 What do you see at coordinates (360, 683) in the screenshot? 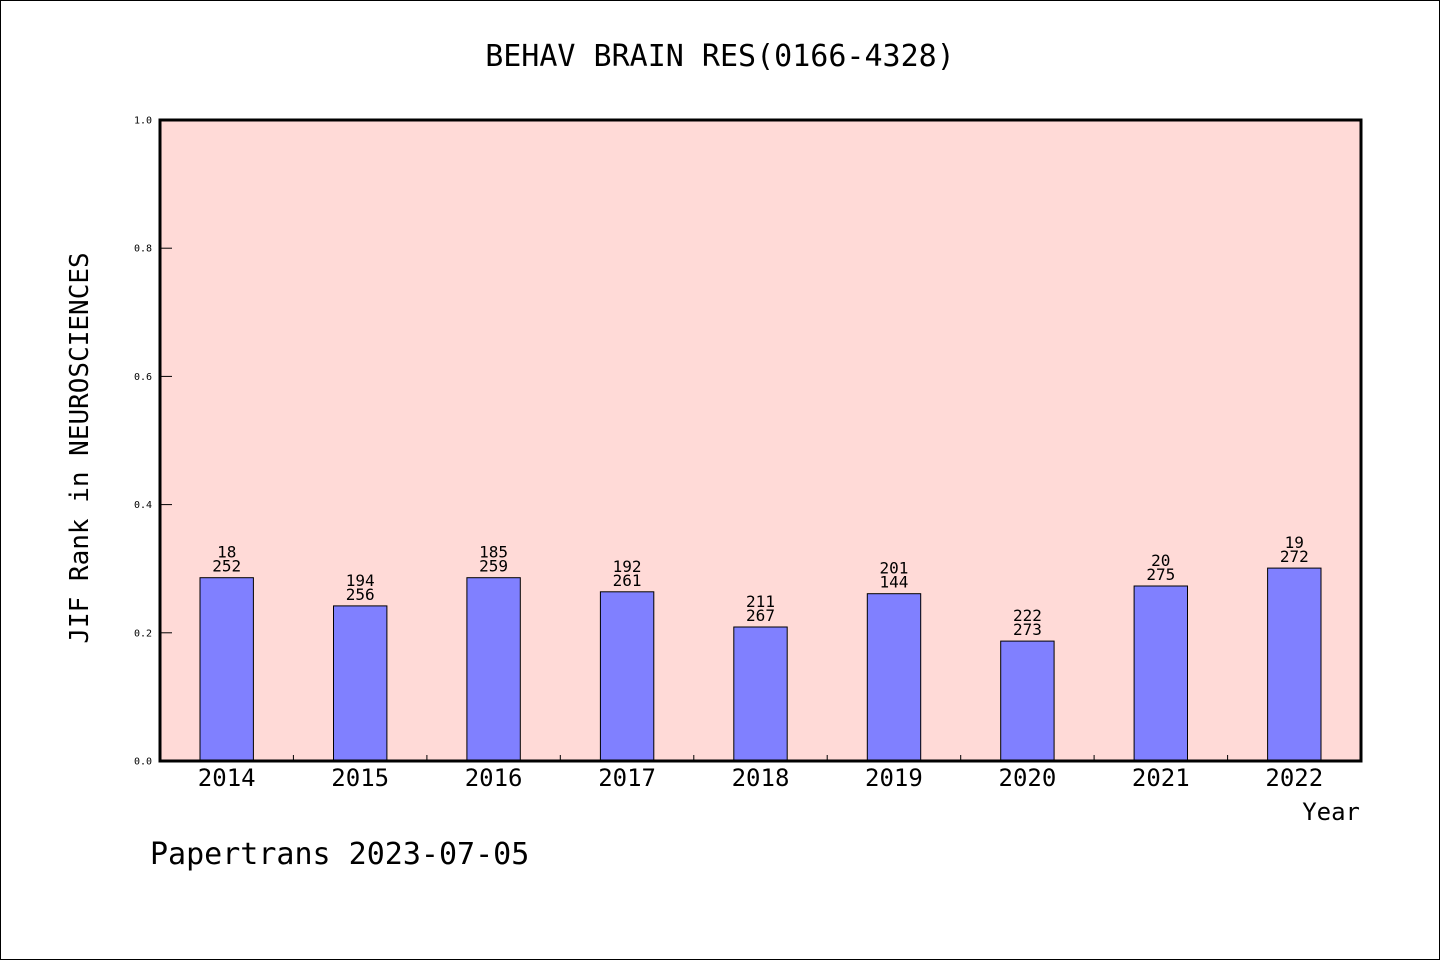
I see `bar-2015` at bounding box center [360, 683].